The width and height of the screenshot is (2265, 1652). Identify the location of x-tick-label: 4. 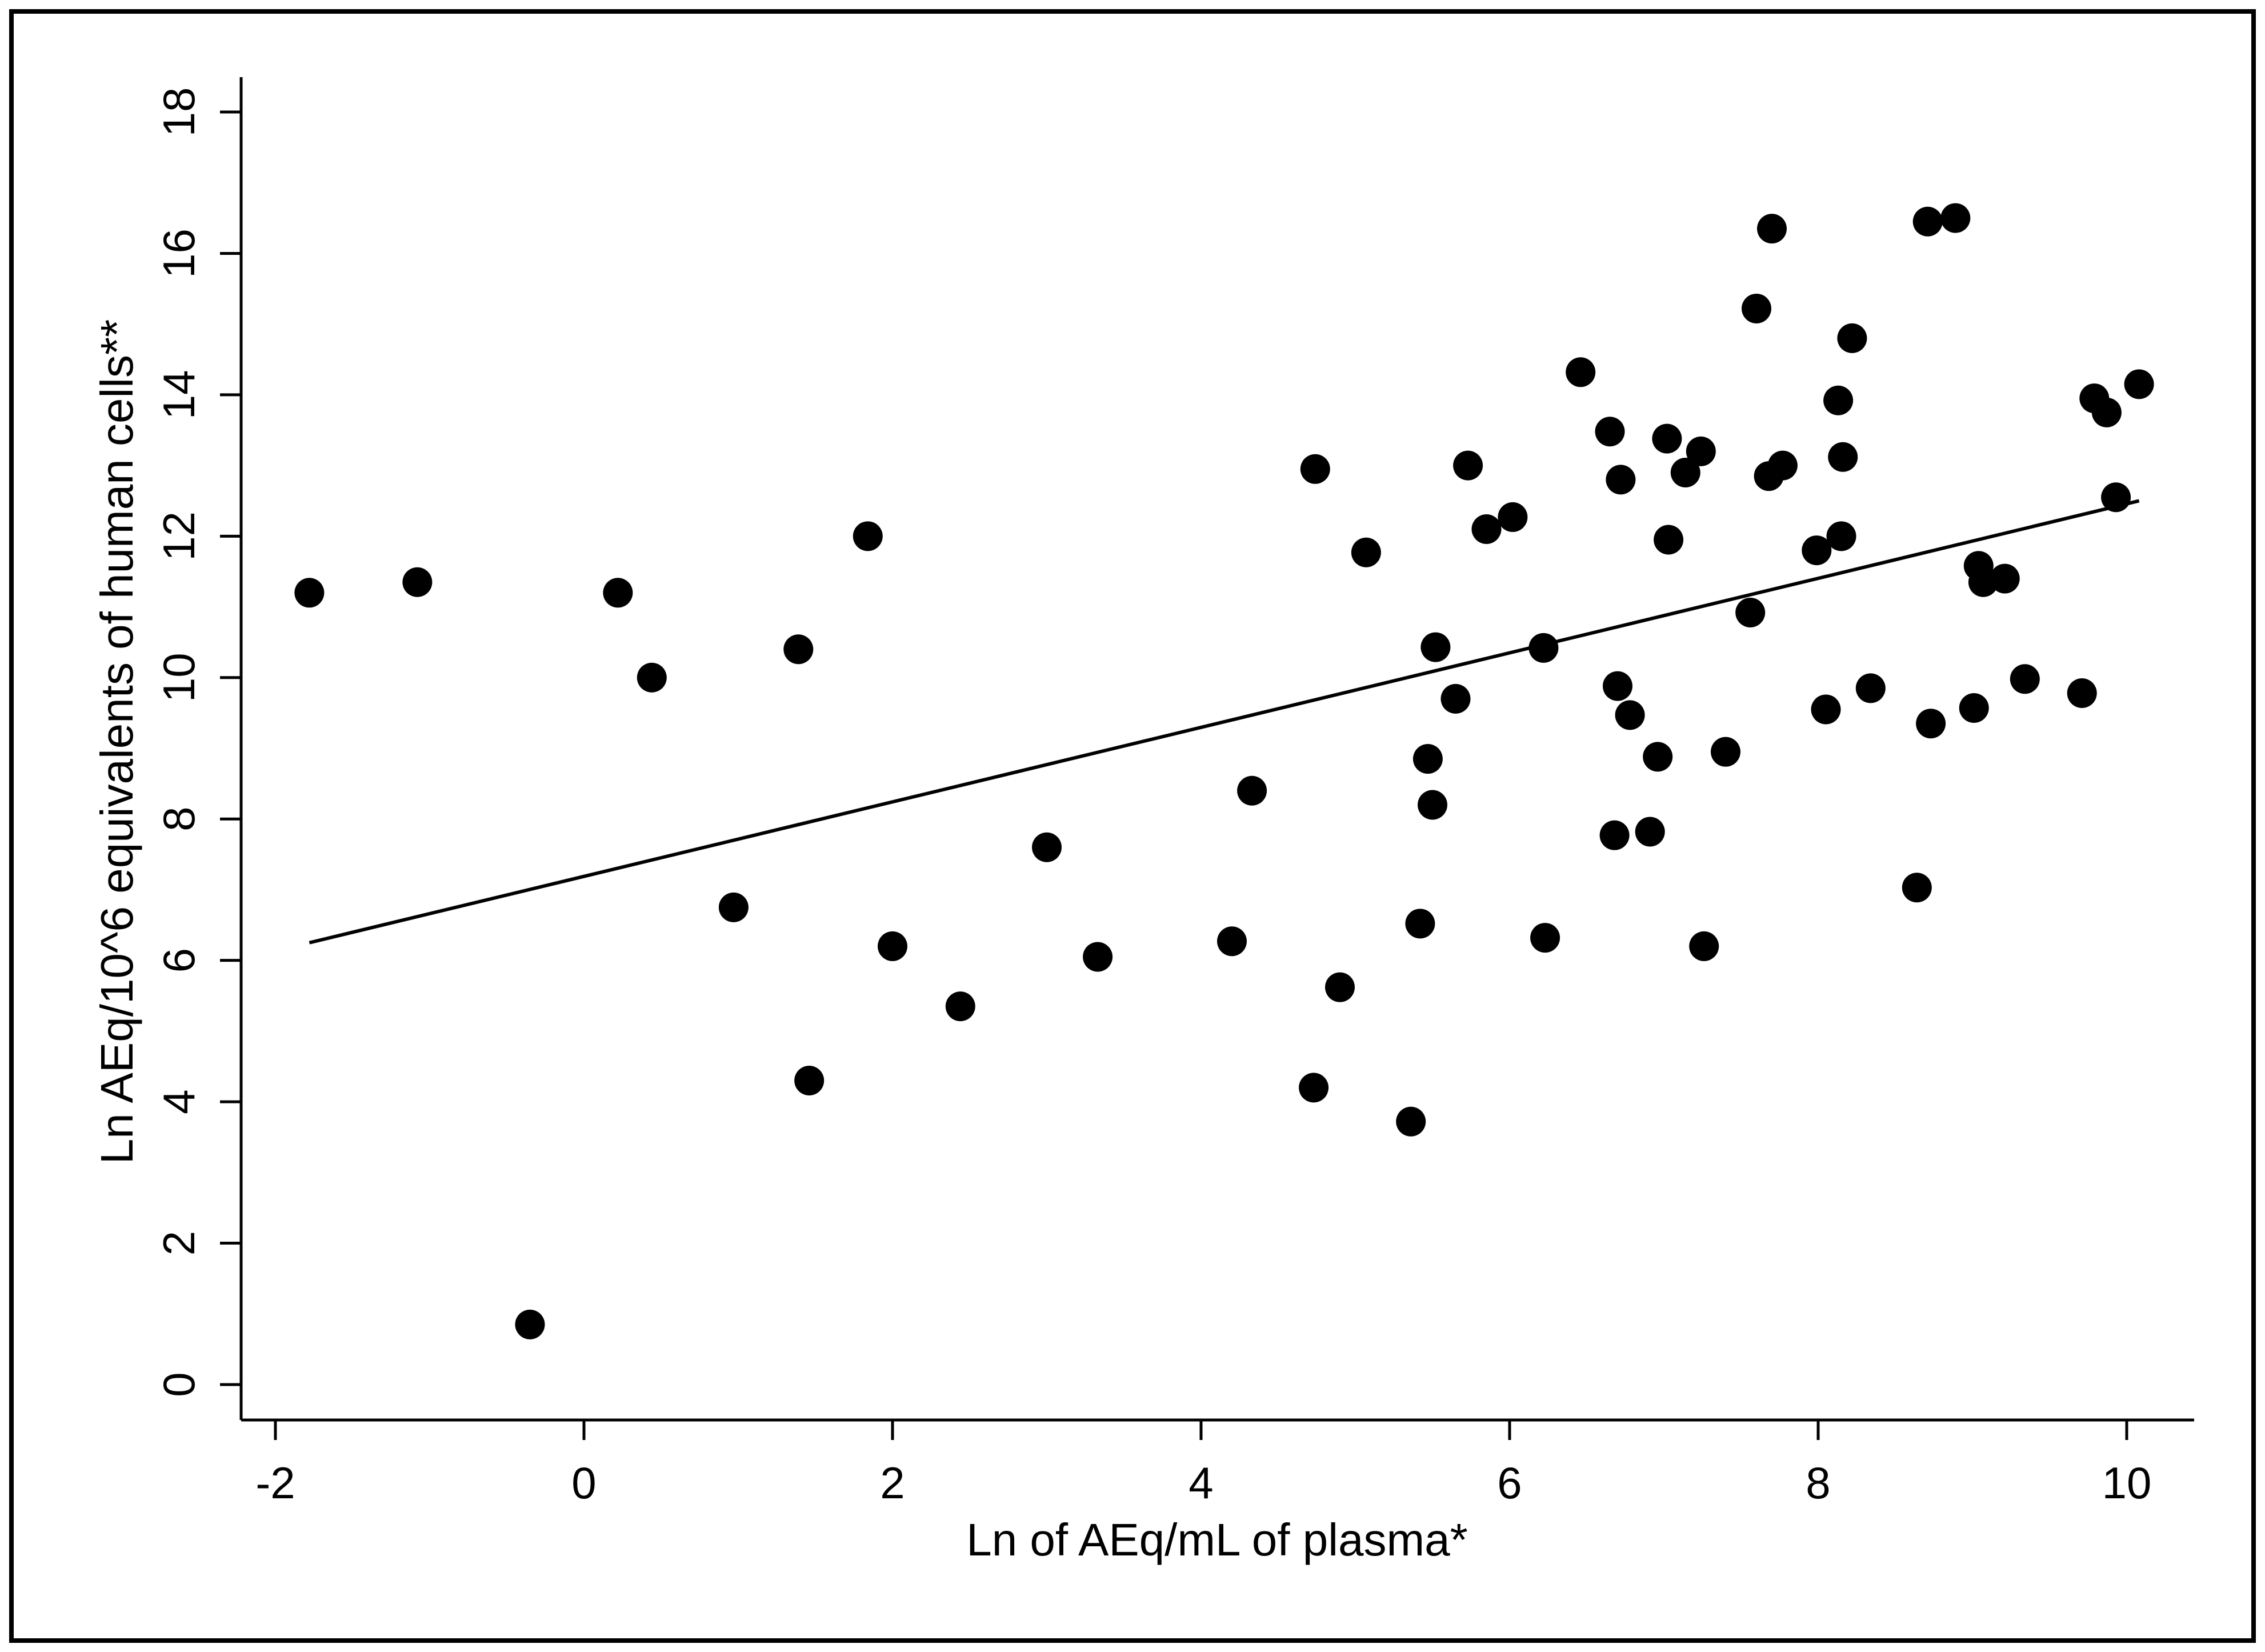
(1200, 1483).